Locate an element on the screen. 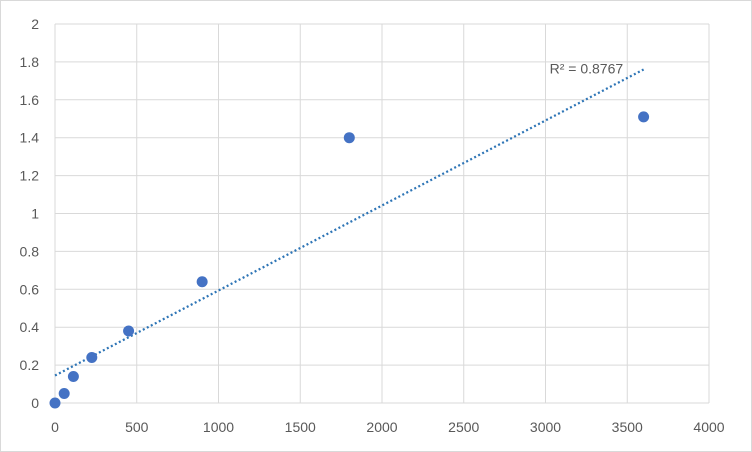 The width and height of the screenshot is (752, 452). y-tick-label: 2 is located at coordinates (35, 24).